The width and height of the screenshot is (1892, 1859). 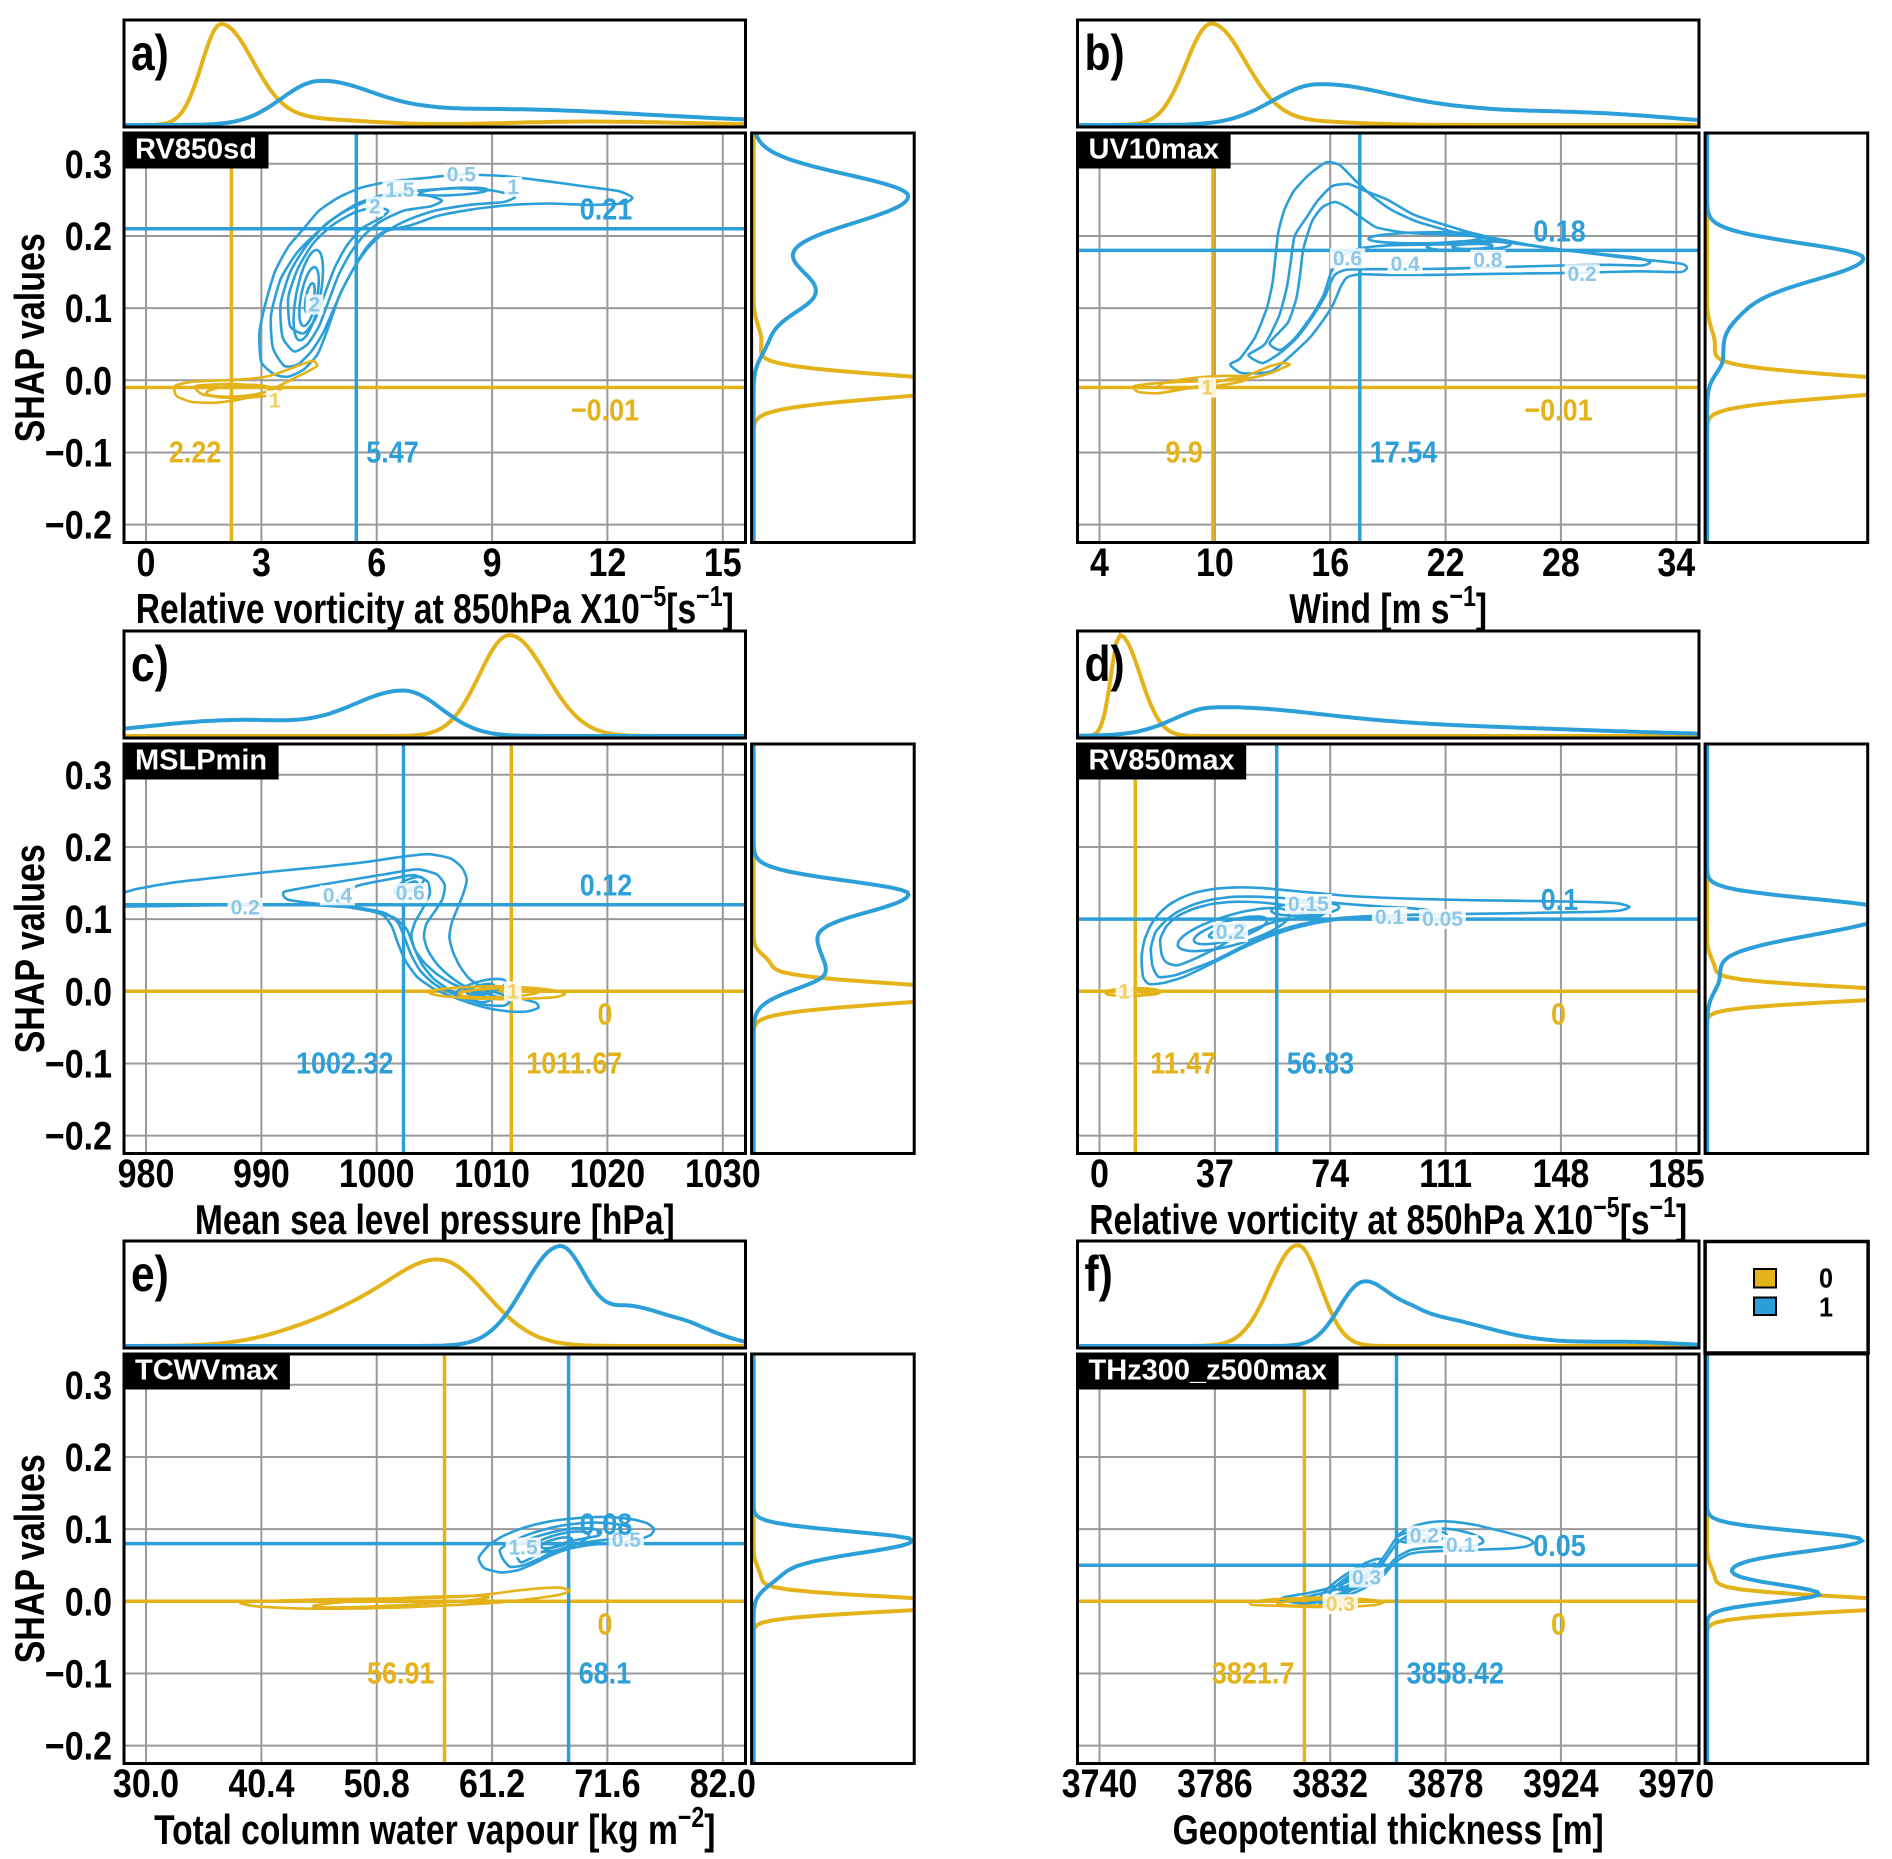 I want to click on svg-text: e), so click(x=150, y=1274).